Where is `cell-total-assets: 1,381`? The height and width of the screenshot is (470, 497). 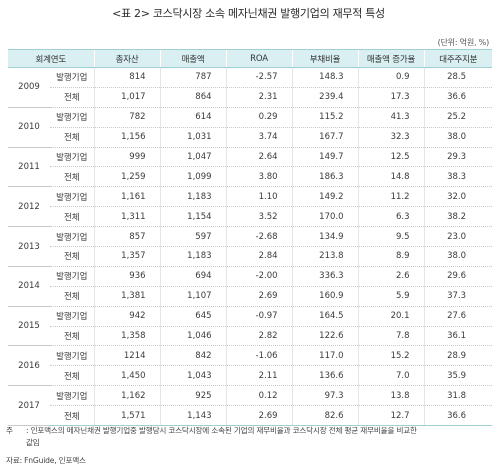 cell-total-assets: 1,381 is located at coordinates (127, 296).